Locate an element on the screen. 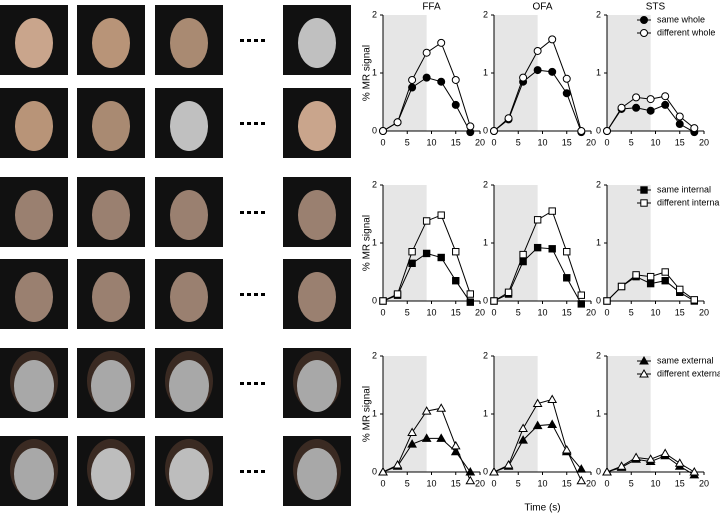 This screenshot has height=524, width=720. legend-label: same internal is located at coordinates (684, 189).